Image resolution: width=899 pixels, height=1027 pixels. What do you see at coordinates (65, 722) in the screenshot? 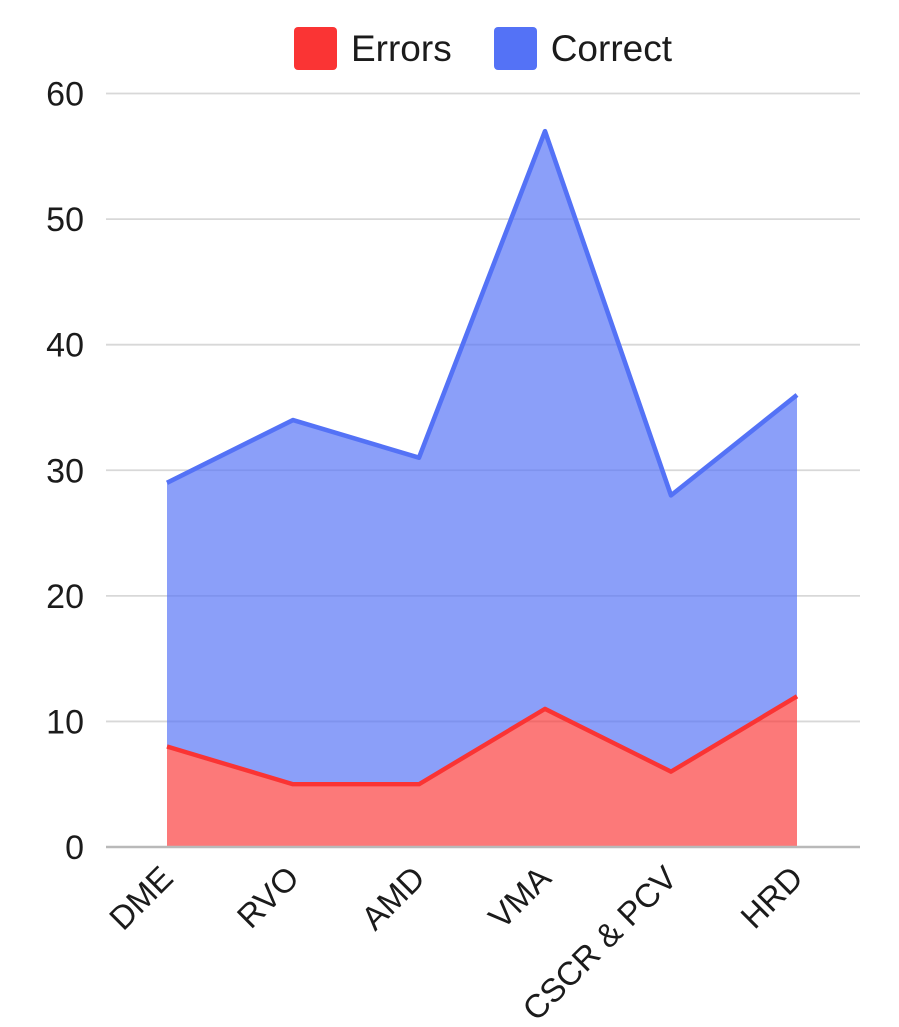
I see `y-axis-tick-label: 10` at bounding box center [65, 722].